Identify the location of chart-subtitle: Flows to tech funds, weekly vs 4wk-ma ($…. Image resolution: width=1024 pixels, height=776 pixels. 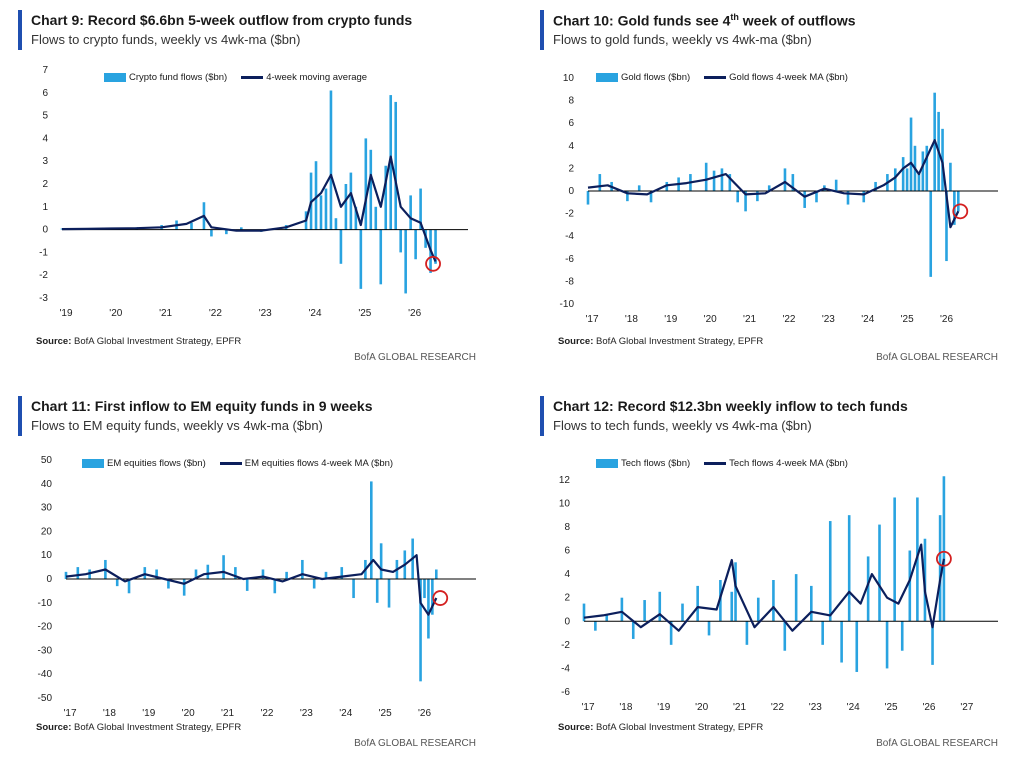
(682, 425).